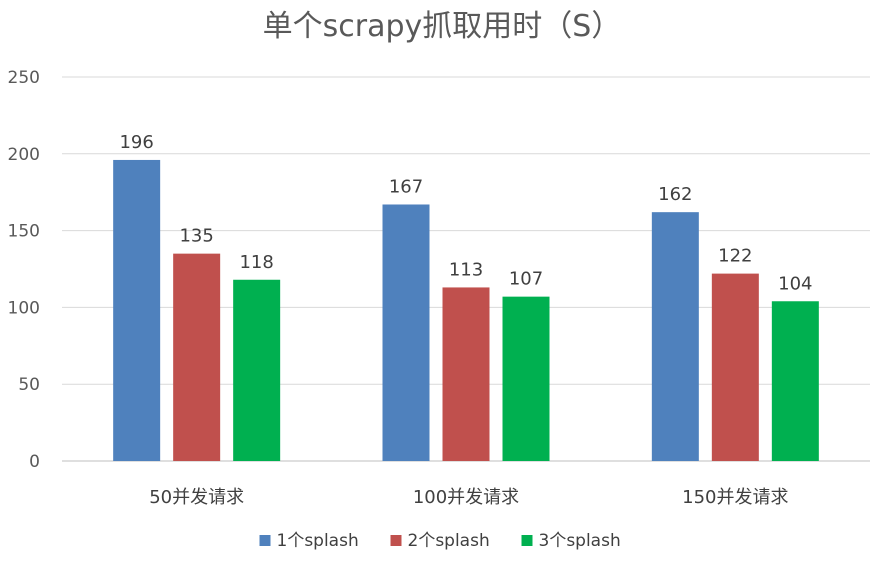 The image size is (885, 561). I want to click on x-tick-label: 50并发请求, so click(196, 497).